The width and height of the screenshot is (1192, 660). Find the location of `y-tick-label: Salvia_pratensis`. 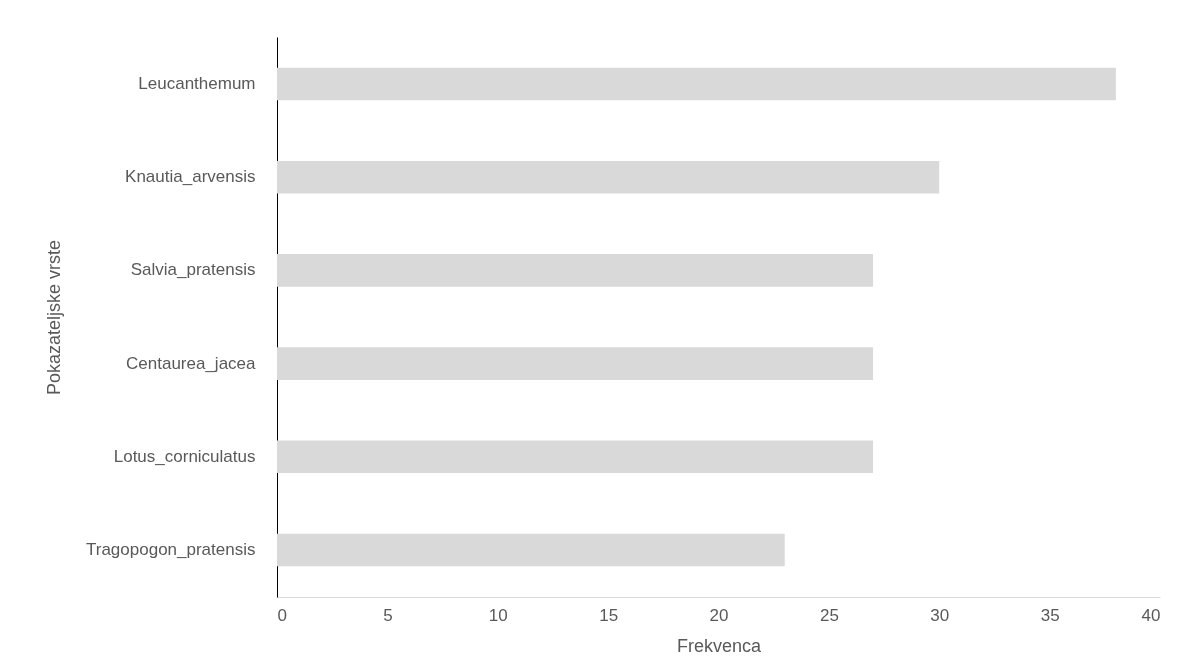

y-tick-label: Salvia_pratensis is located at coordinates (193, 270).